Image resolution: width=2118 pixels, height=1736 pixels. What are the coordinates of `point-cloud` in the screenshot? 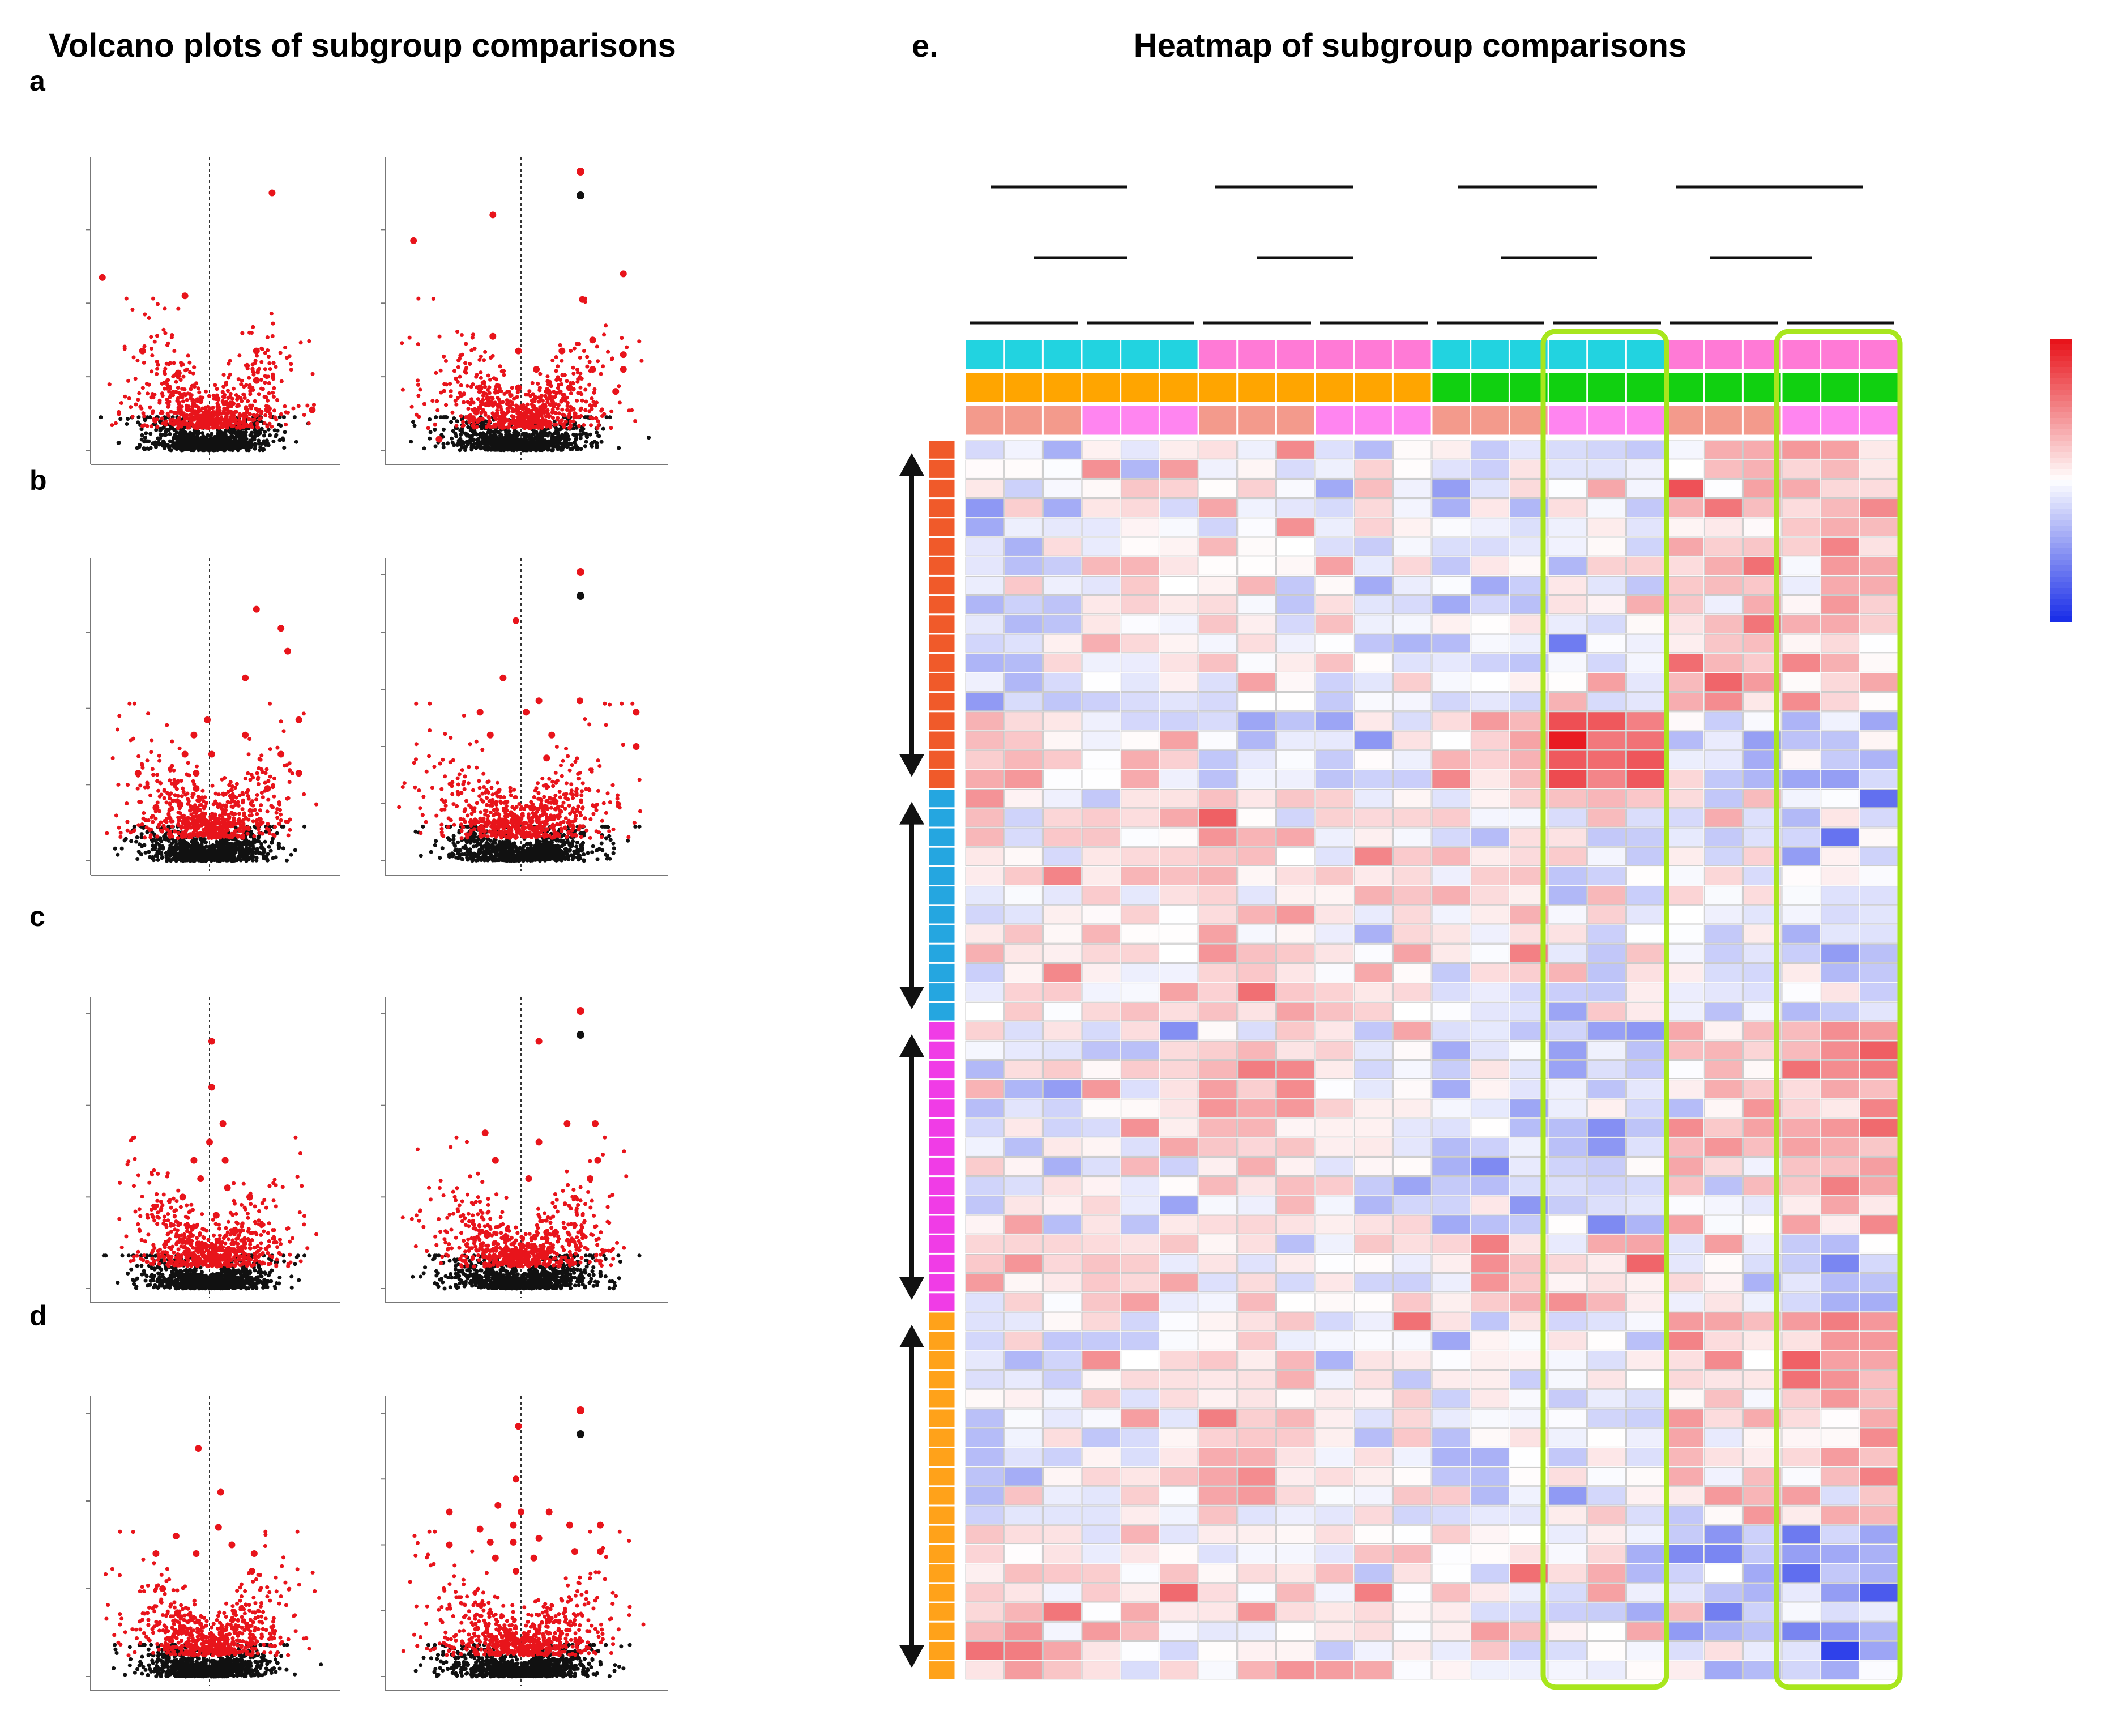 It's located at (521, 1213).